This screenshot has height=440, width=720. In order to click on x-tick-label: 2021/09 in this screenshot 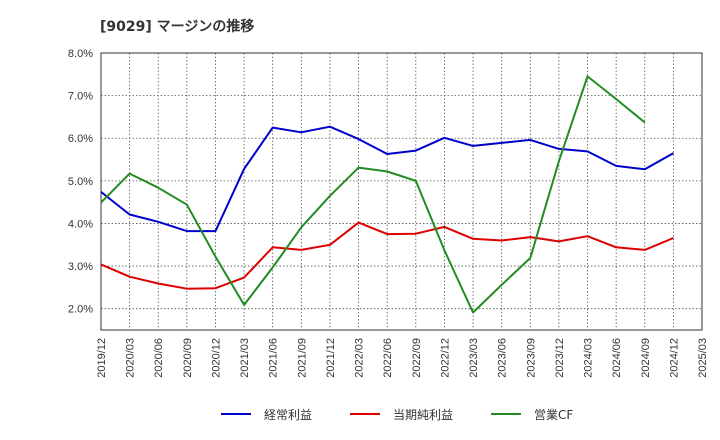, I will do `click(302, 358)`.